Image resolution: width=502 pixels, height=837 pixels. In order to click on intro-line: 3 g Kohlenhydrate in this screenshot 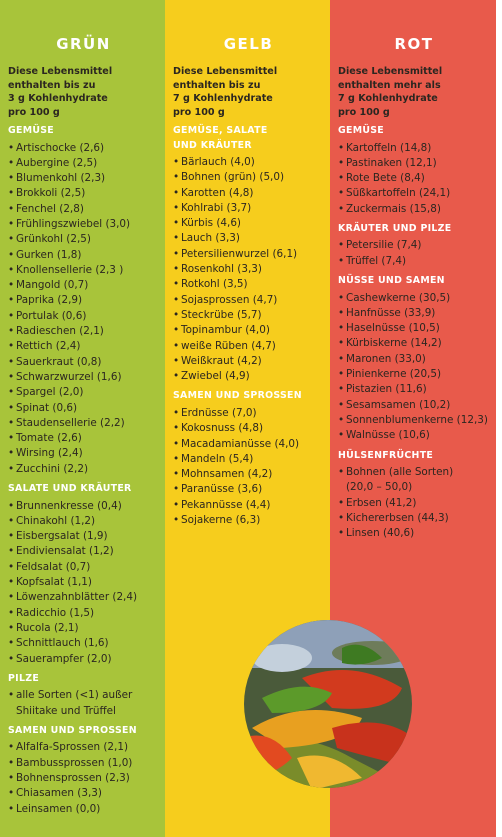, I will do `click(58, 98)`.